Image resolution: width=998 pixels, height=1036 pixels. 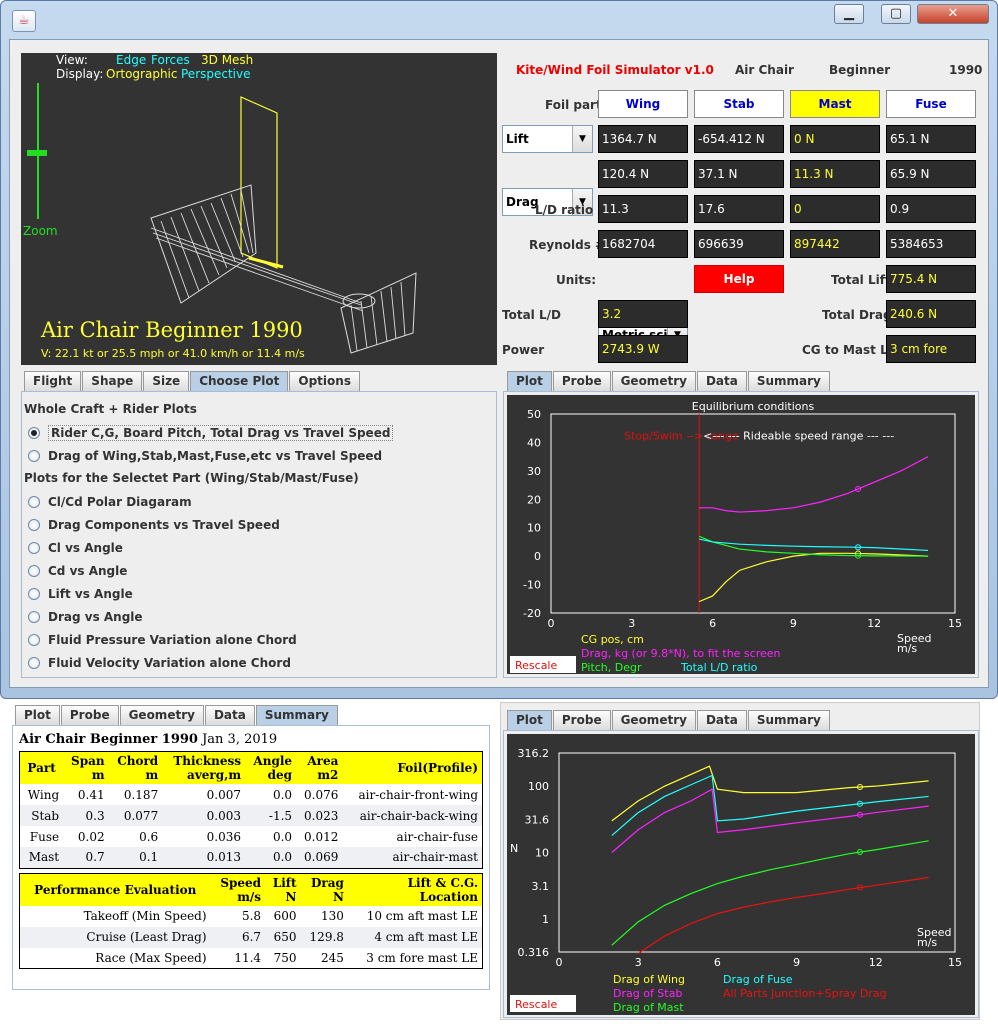 I want to click on table-cell: 0.0, so click(x=271, y=857).